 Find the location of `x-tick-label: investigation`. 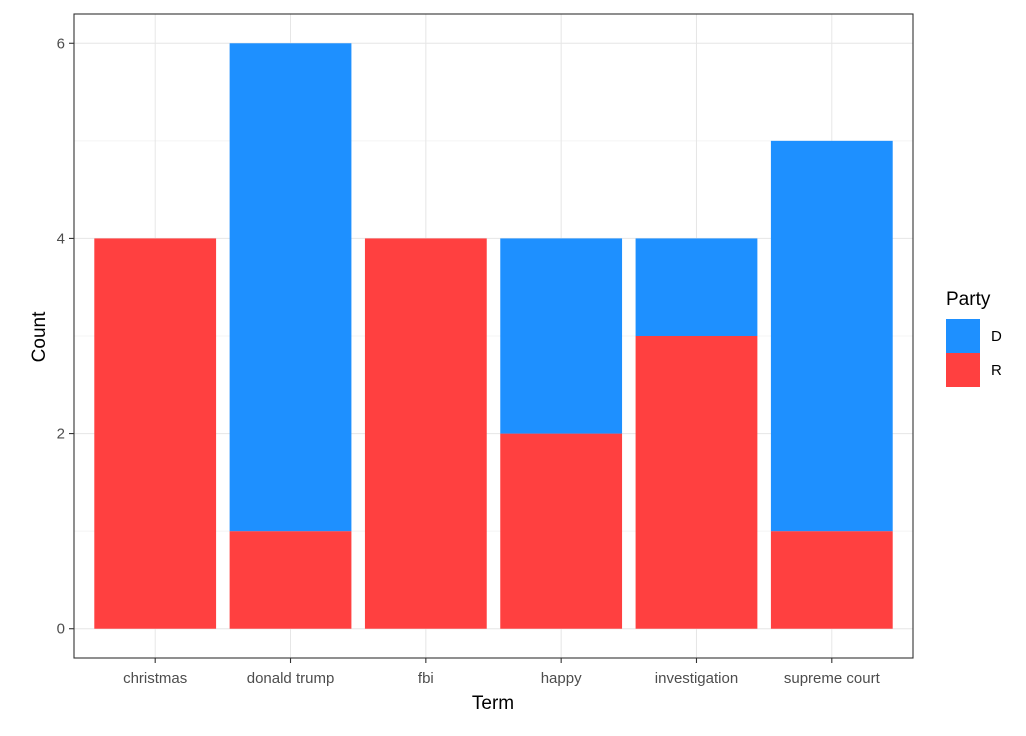

x-tick-label: investigation is located at coordinates (696, 678).